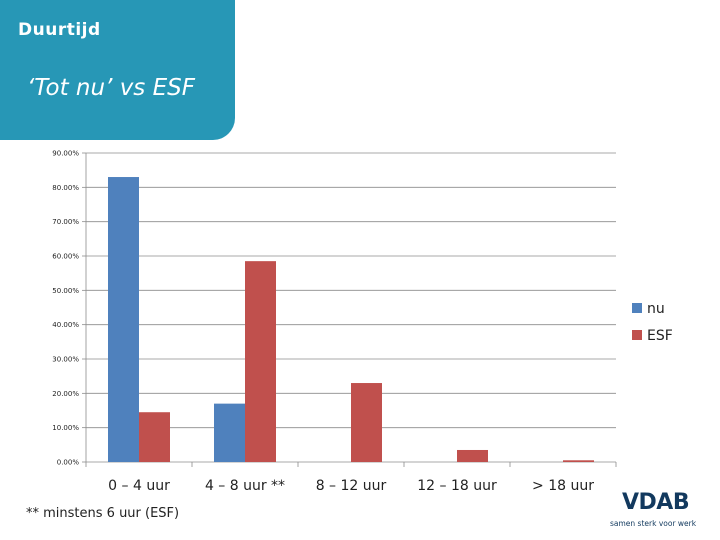  I want to click on header-panel: Duurtijd ‘Tot nu’ vs ESF, so click(117, 70).